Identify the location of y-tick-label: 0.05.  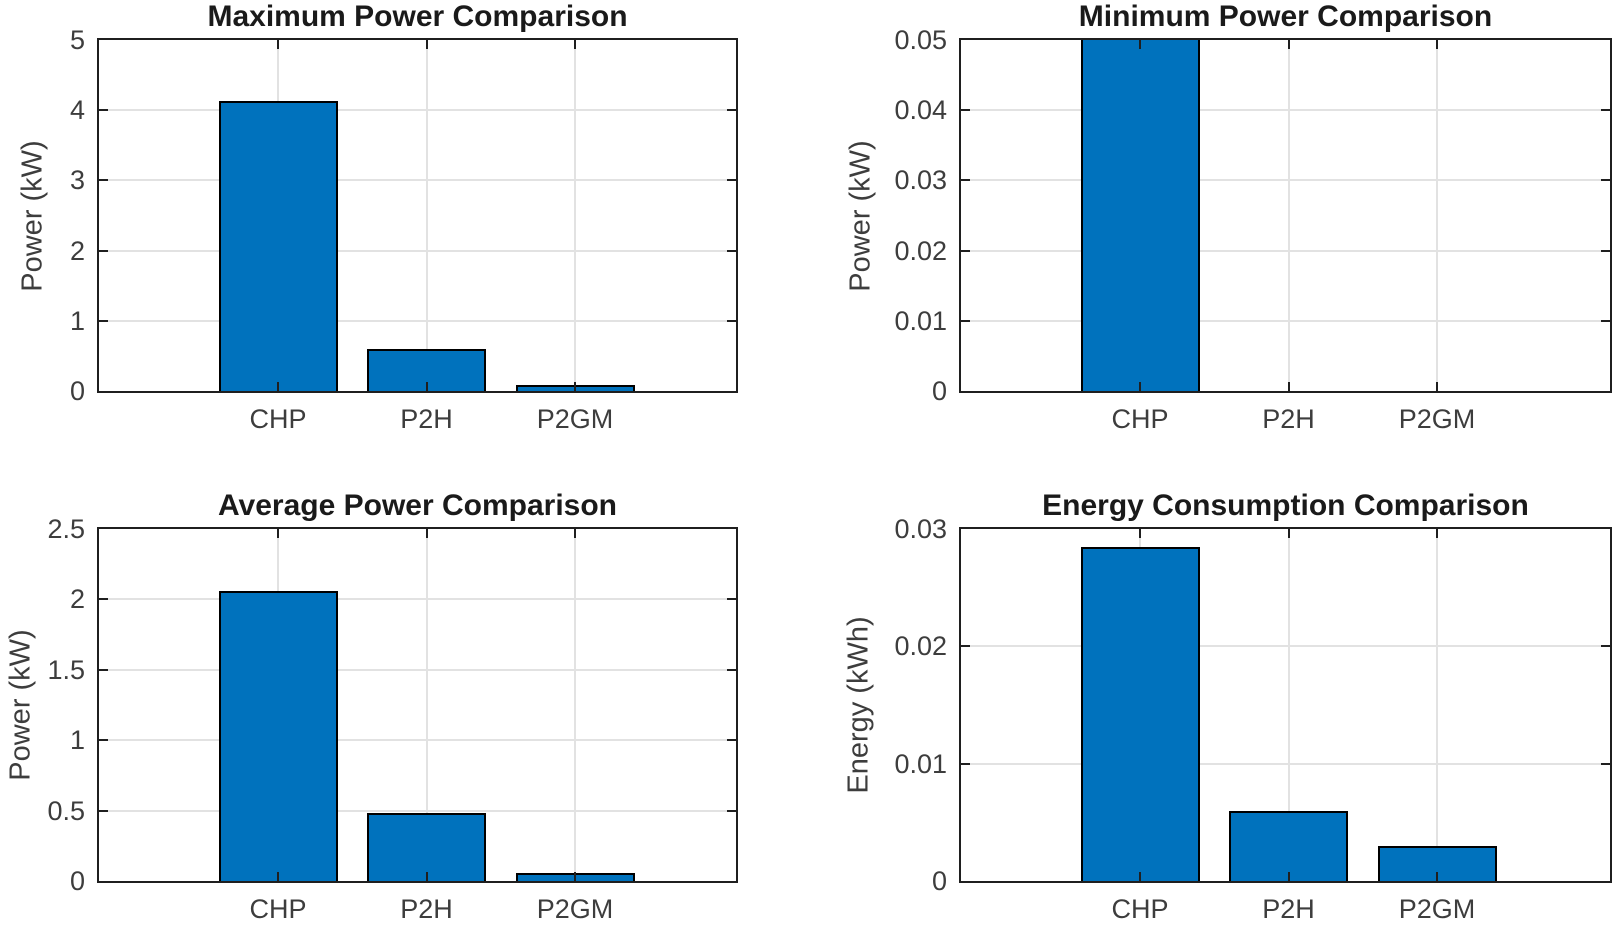
(920, 40).